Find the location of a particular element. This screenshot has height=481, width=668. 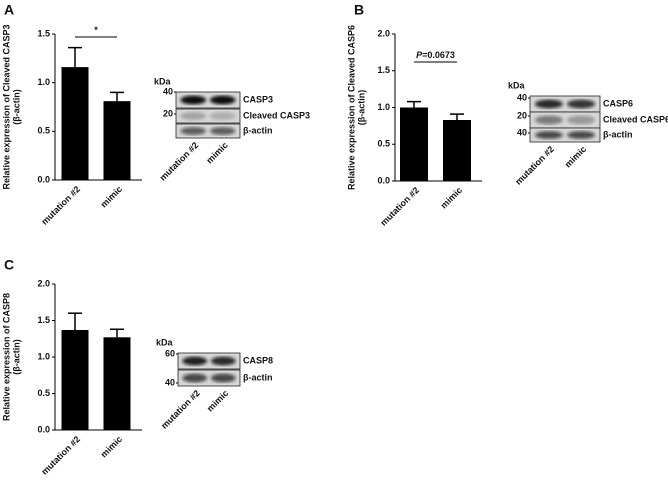

band-label: CASP8 is located at coordinates (258, 360).